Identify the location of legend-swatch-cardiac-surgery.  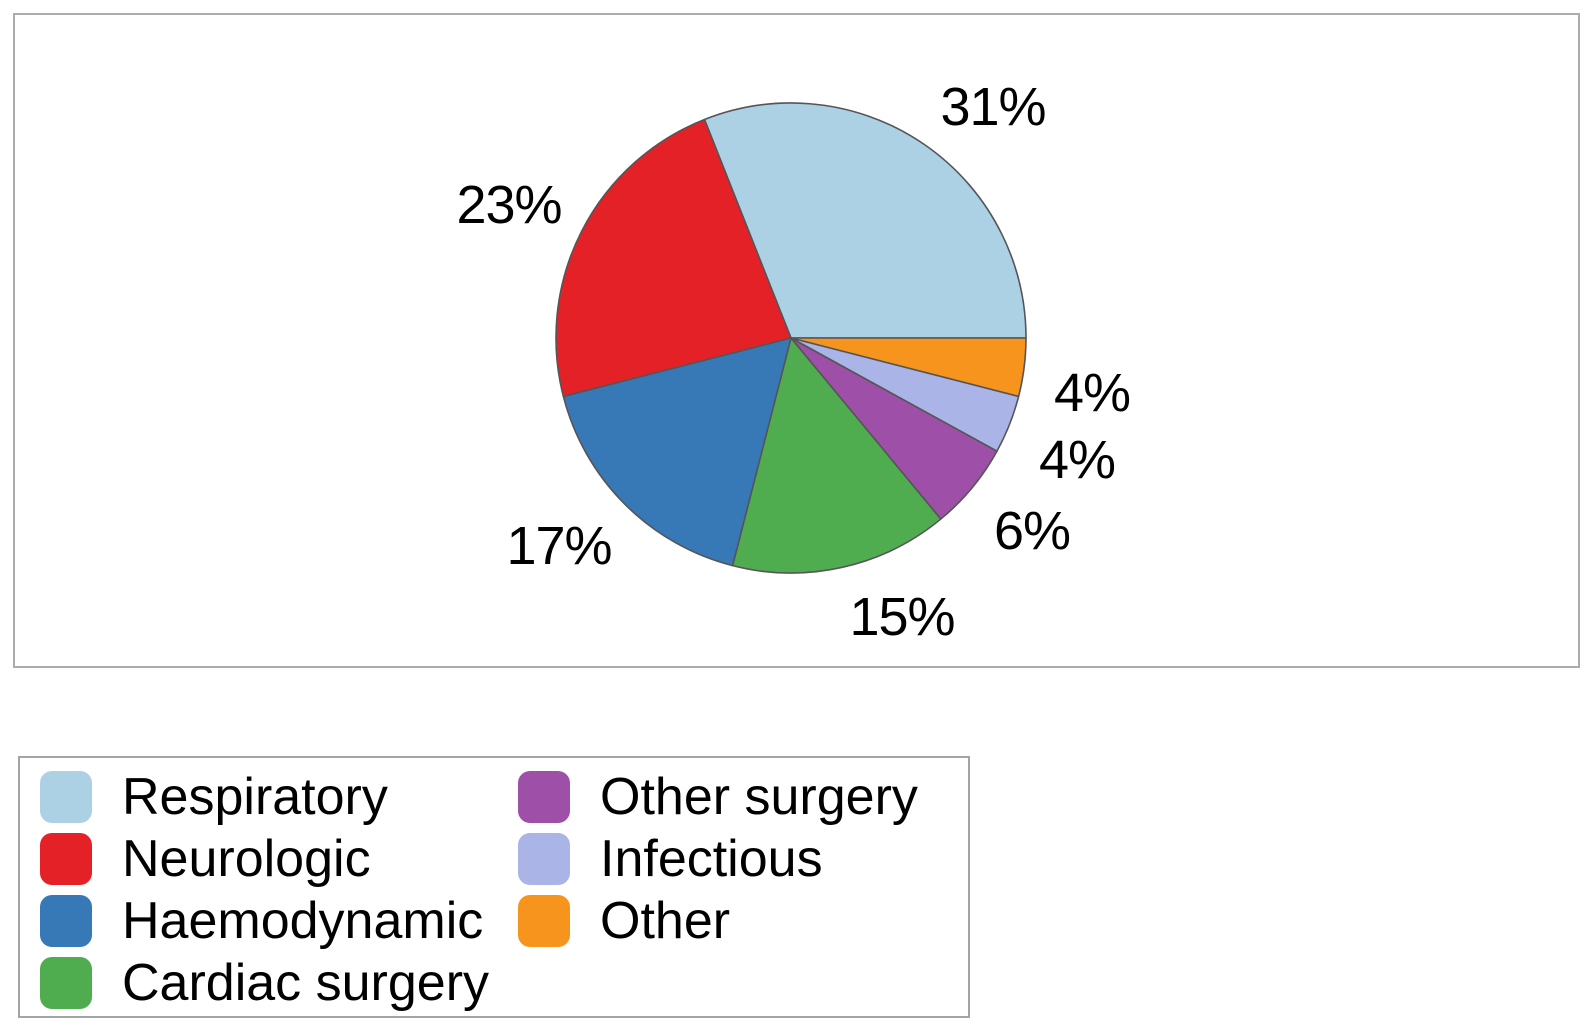
(66, 983).